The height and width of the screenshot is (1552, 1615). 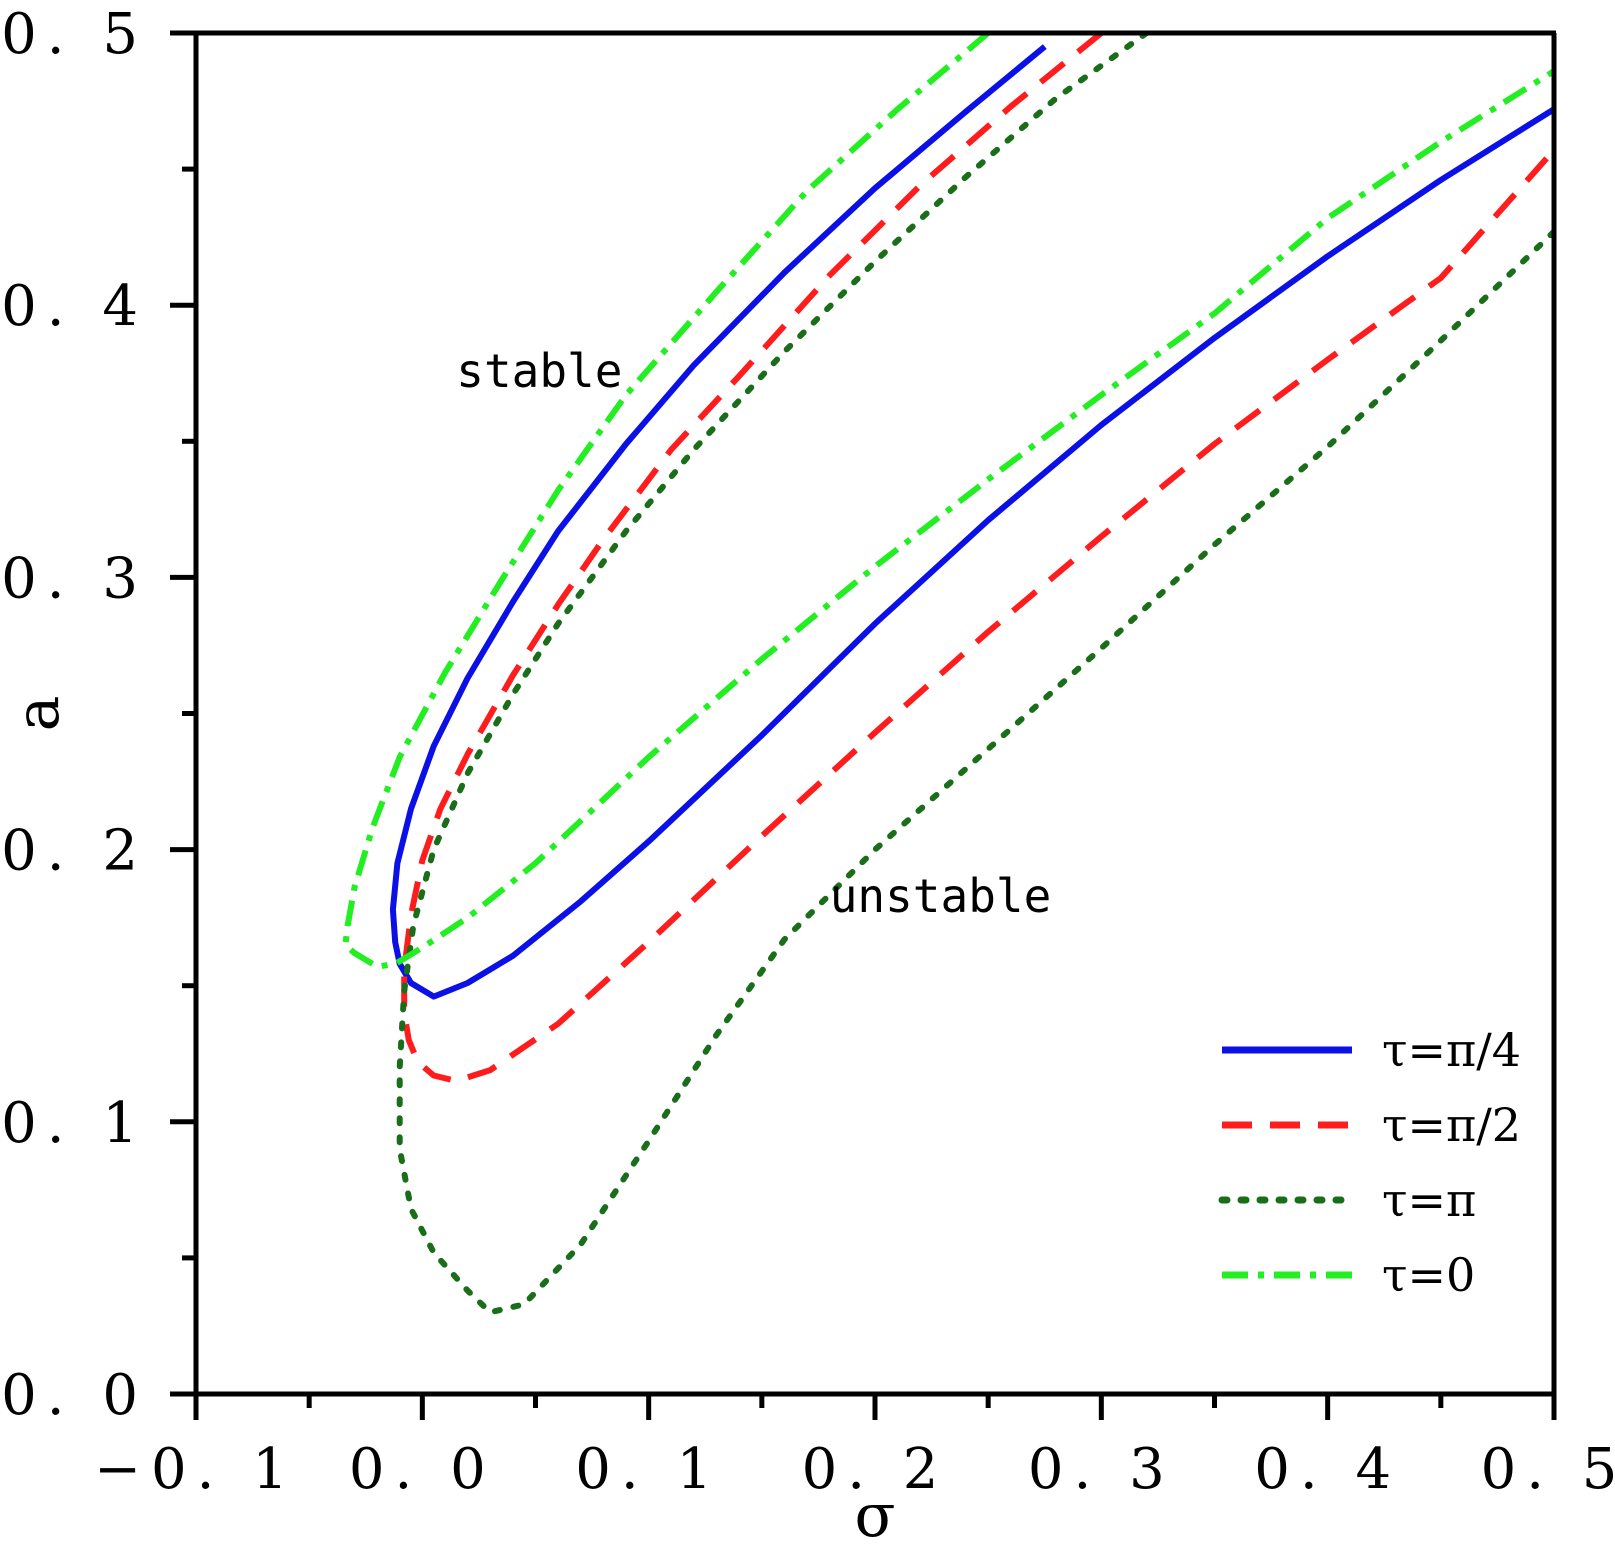 What do you see at coordinates (74, 1395) in the screenshot?
I see `y-tick-label: 0. 0` at bounding box center [74, 1395].